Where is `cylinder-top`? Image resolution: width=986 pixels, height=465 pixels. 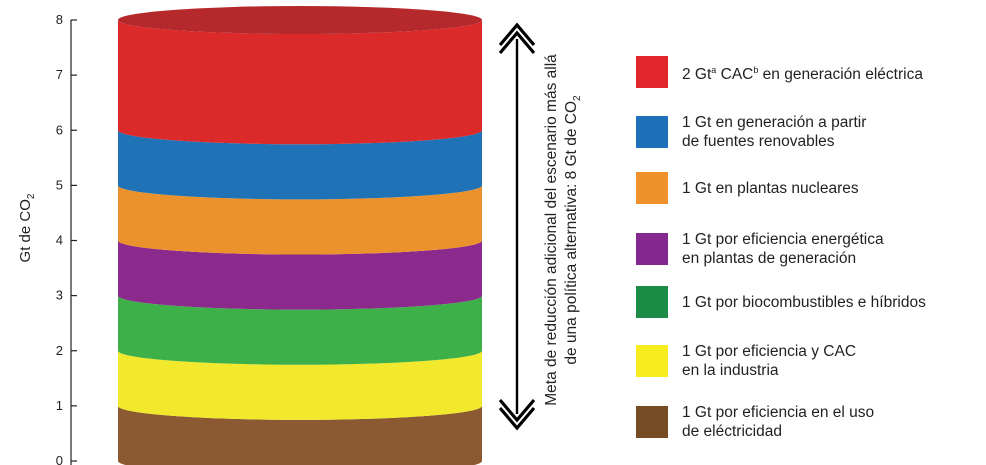 cylinder-top is located at coordinates (300, 20).